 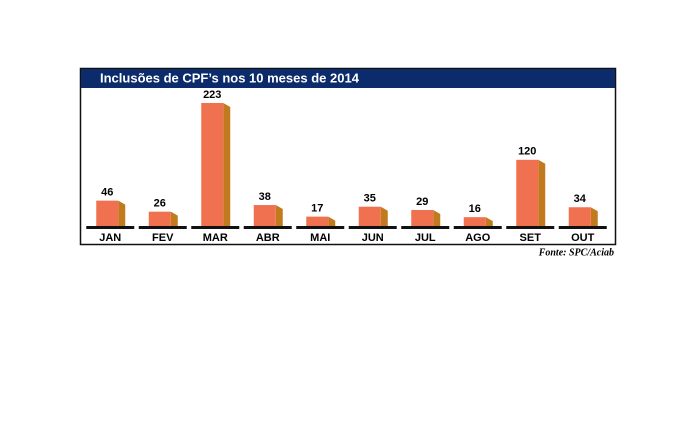 What do you see at coordinates (107, 193) in the screenshot?
I see `data-label: 46` at bounding box center [107, 193].